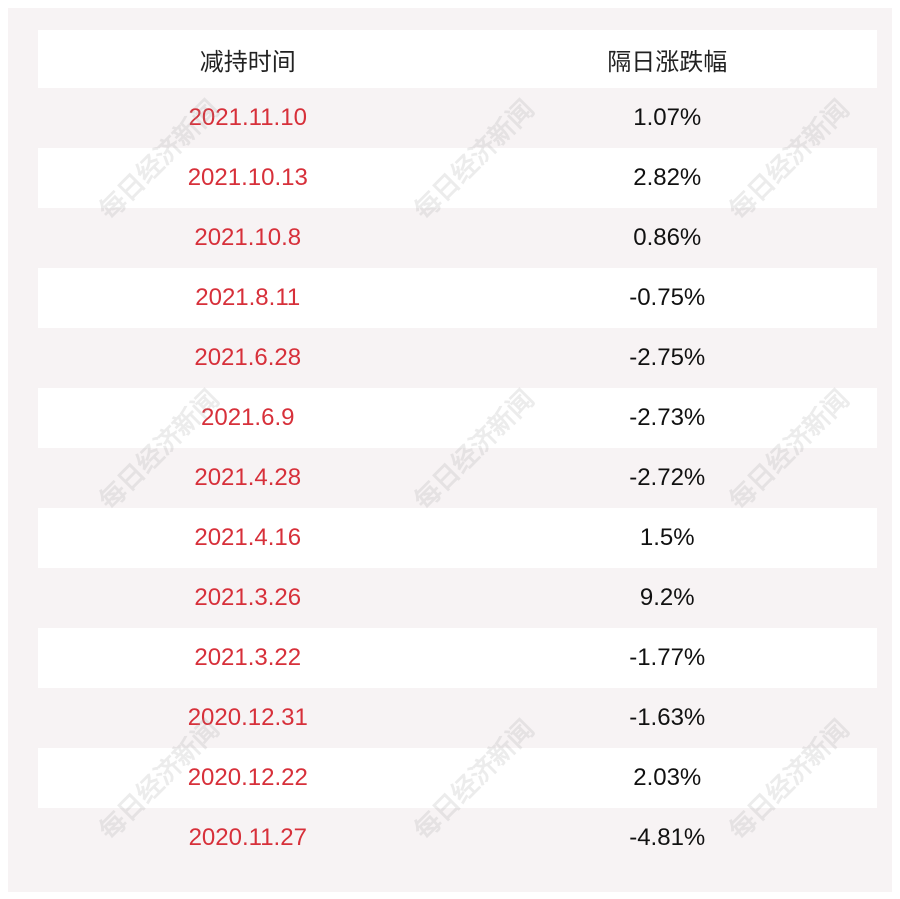 This screenshot has height=899, width=900. Describe the element at coordinates (248, 237) in the screenshot. I see `reduction-date: 2021.10.8` at that location.